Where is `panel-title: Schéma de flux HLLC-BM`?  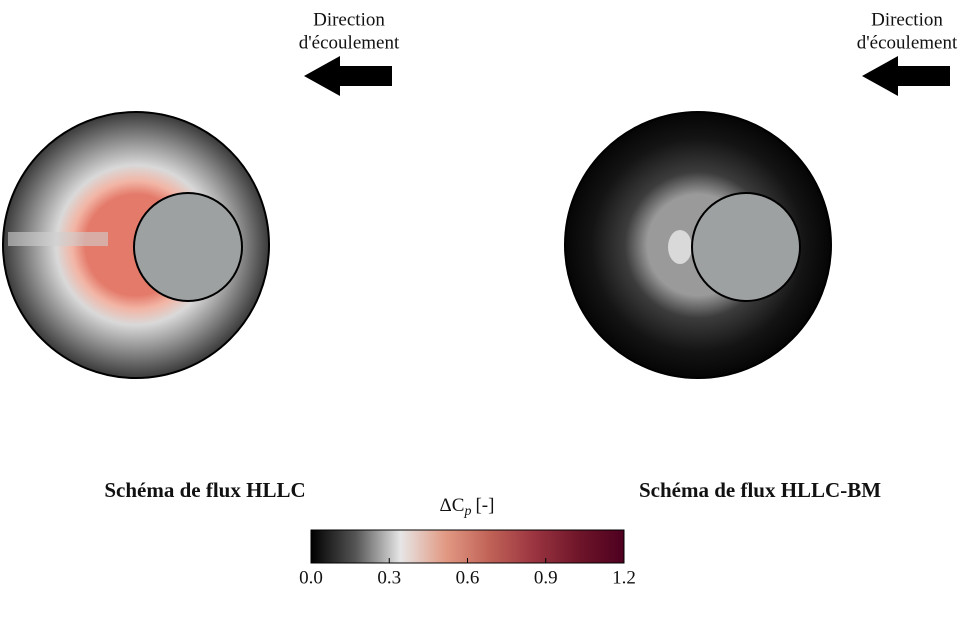
panel-title: Schéma de flux HLLC-BM is located at coordinates (760, 490).